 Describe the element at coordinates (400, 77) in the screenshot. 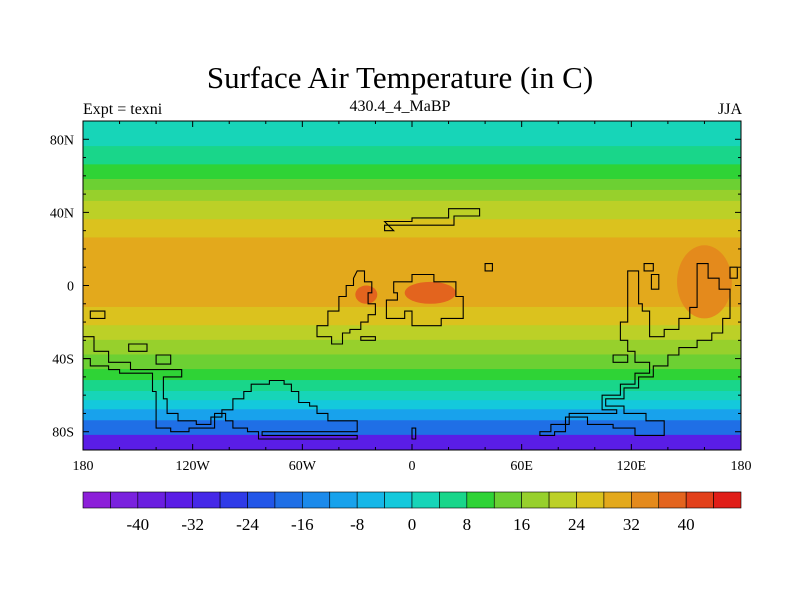

I see `chart-title: Surface Air Temperature (in C)` at that location.